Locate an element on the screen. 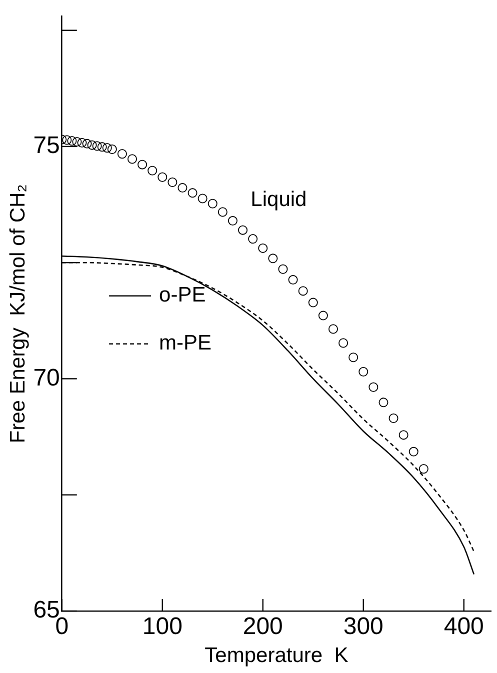 Image resolution: width=497 pixels, height=673 pixels. x-tick-label: 400 is located at coordinates (464, 626).